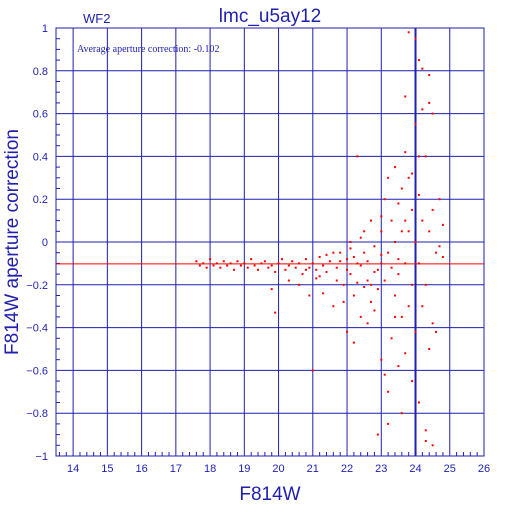  What do you see at coordinates (96, 18) in the screenshot?
I see `panel-label: WF2` at bounding box center [96, 18].